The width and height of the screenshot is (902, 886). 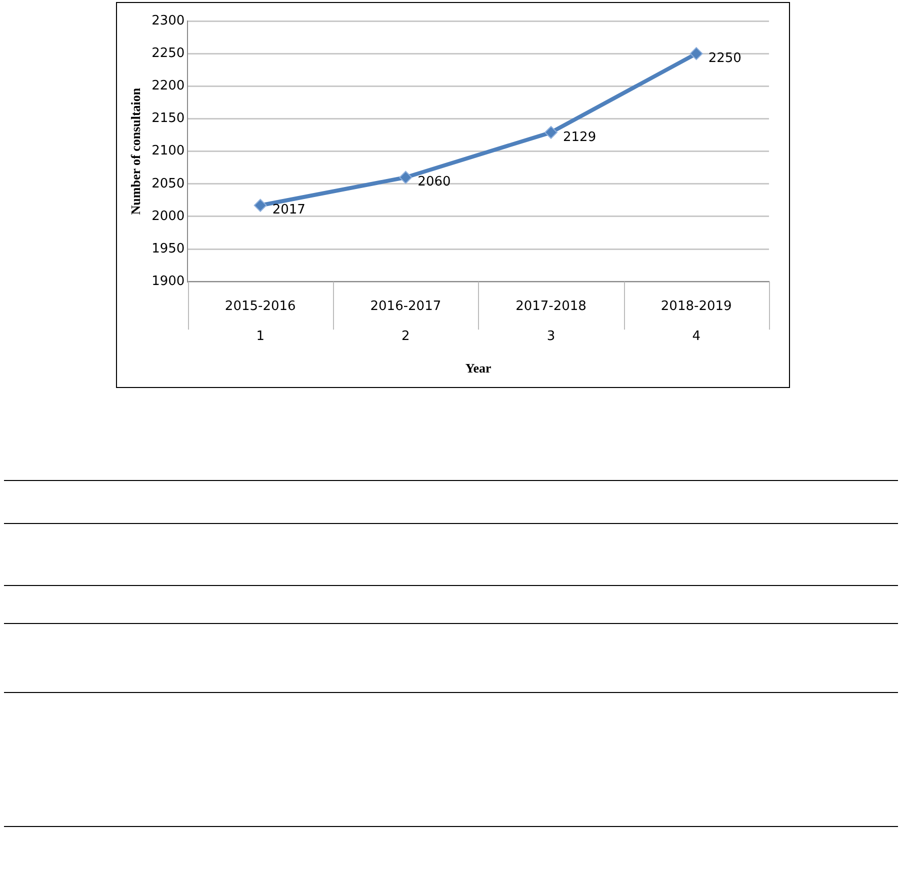 What do you see at coordinates (136, 151) in the screenshot?
I see `y-axis-title: Number of consultaion` at bounding box center [136, 151].